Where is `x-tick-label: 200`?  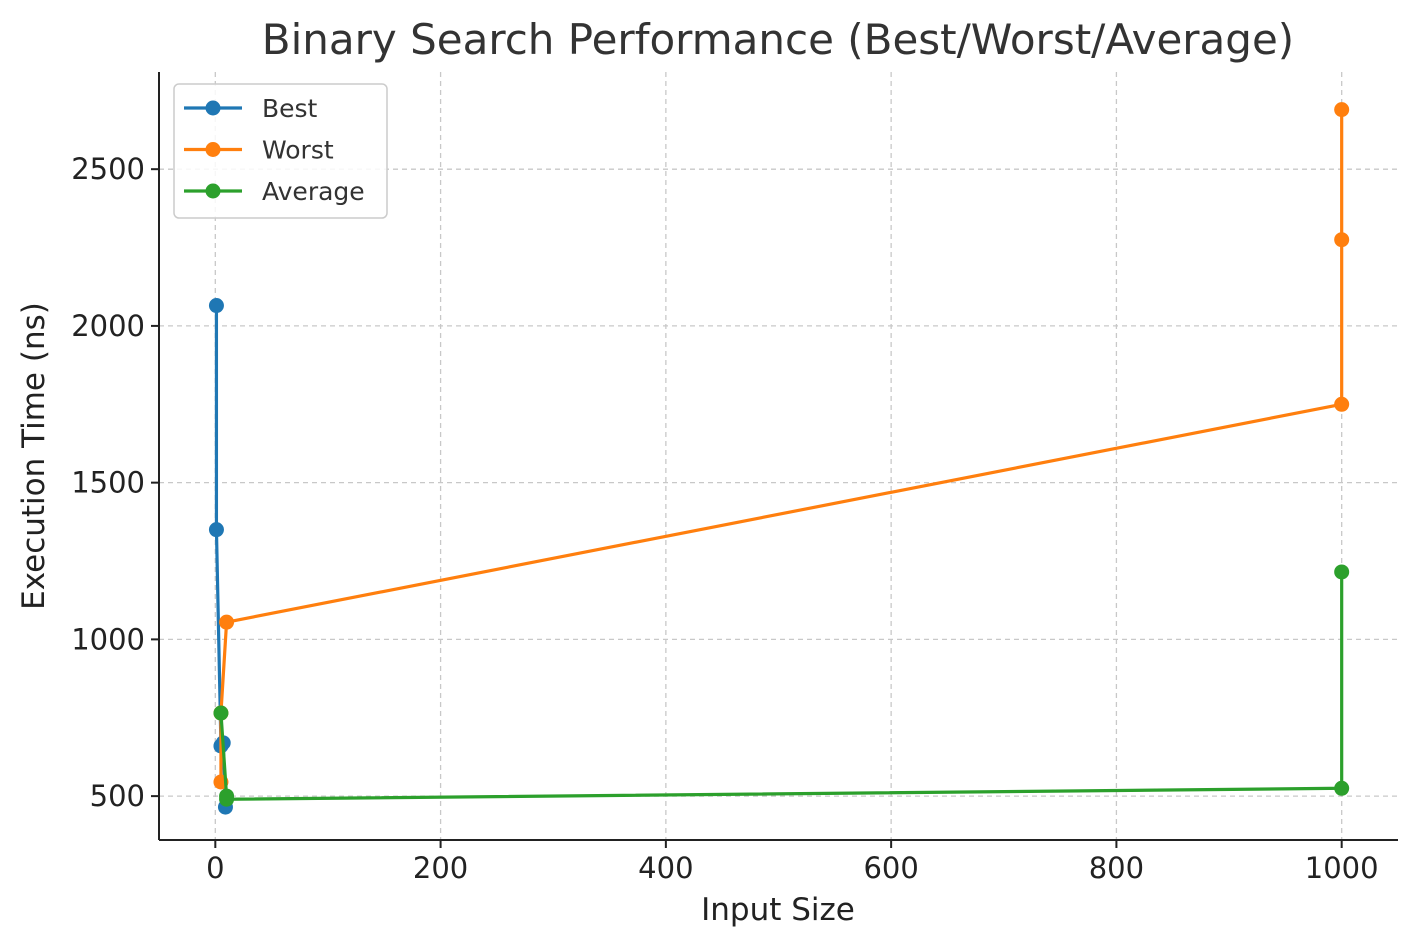
x-tick-label: 200 is located at coordinates (440, 868).